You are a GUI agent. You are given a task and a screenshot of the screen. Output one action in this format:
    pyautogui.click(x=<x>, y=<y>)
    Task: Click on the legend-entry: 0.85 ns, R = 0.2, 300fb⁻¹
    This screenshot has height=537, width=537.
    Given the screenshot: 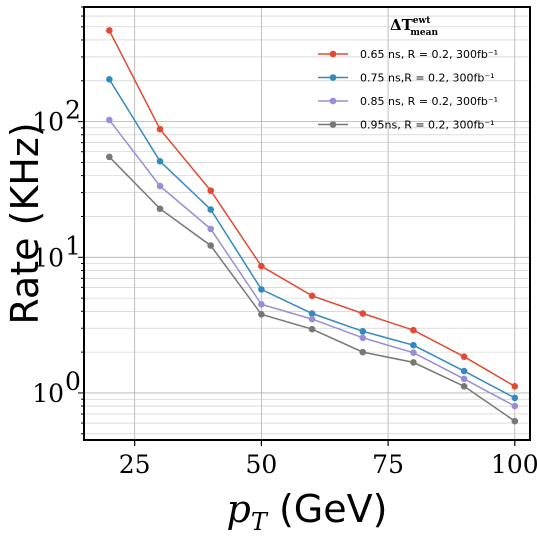 What is the action you would take?
    pyautogui.click(x=408, y=101)
    